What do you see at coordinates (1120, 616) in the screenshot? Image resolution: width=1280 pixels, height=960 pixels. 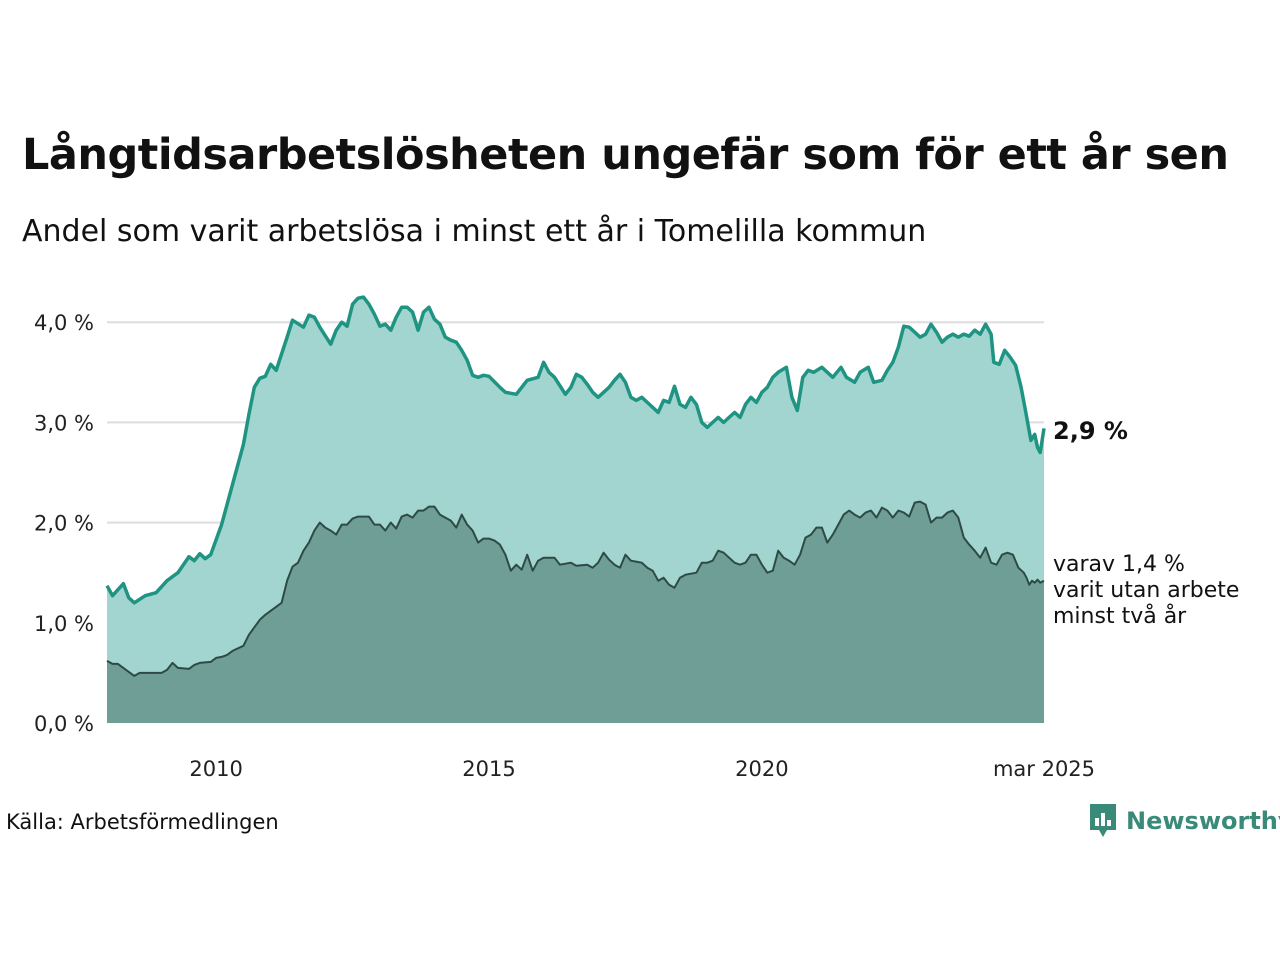 I see `sub-label-line-3: minst två år` at bounding box center [1120, 616].